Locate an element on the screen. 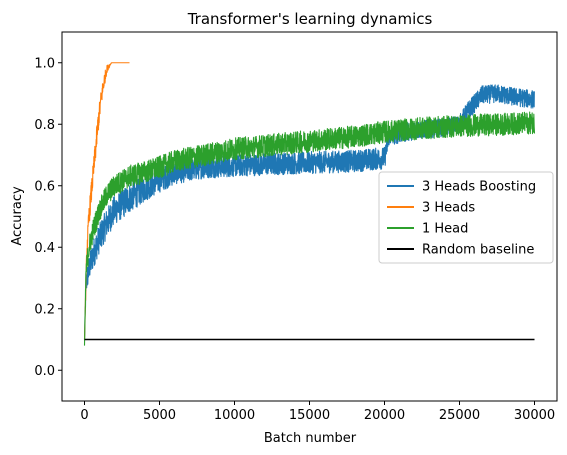 The width and height of the screenshot is (567, 455). x-tick-label: 15000 is located at coordinates (309, 415).